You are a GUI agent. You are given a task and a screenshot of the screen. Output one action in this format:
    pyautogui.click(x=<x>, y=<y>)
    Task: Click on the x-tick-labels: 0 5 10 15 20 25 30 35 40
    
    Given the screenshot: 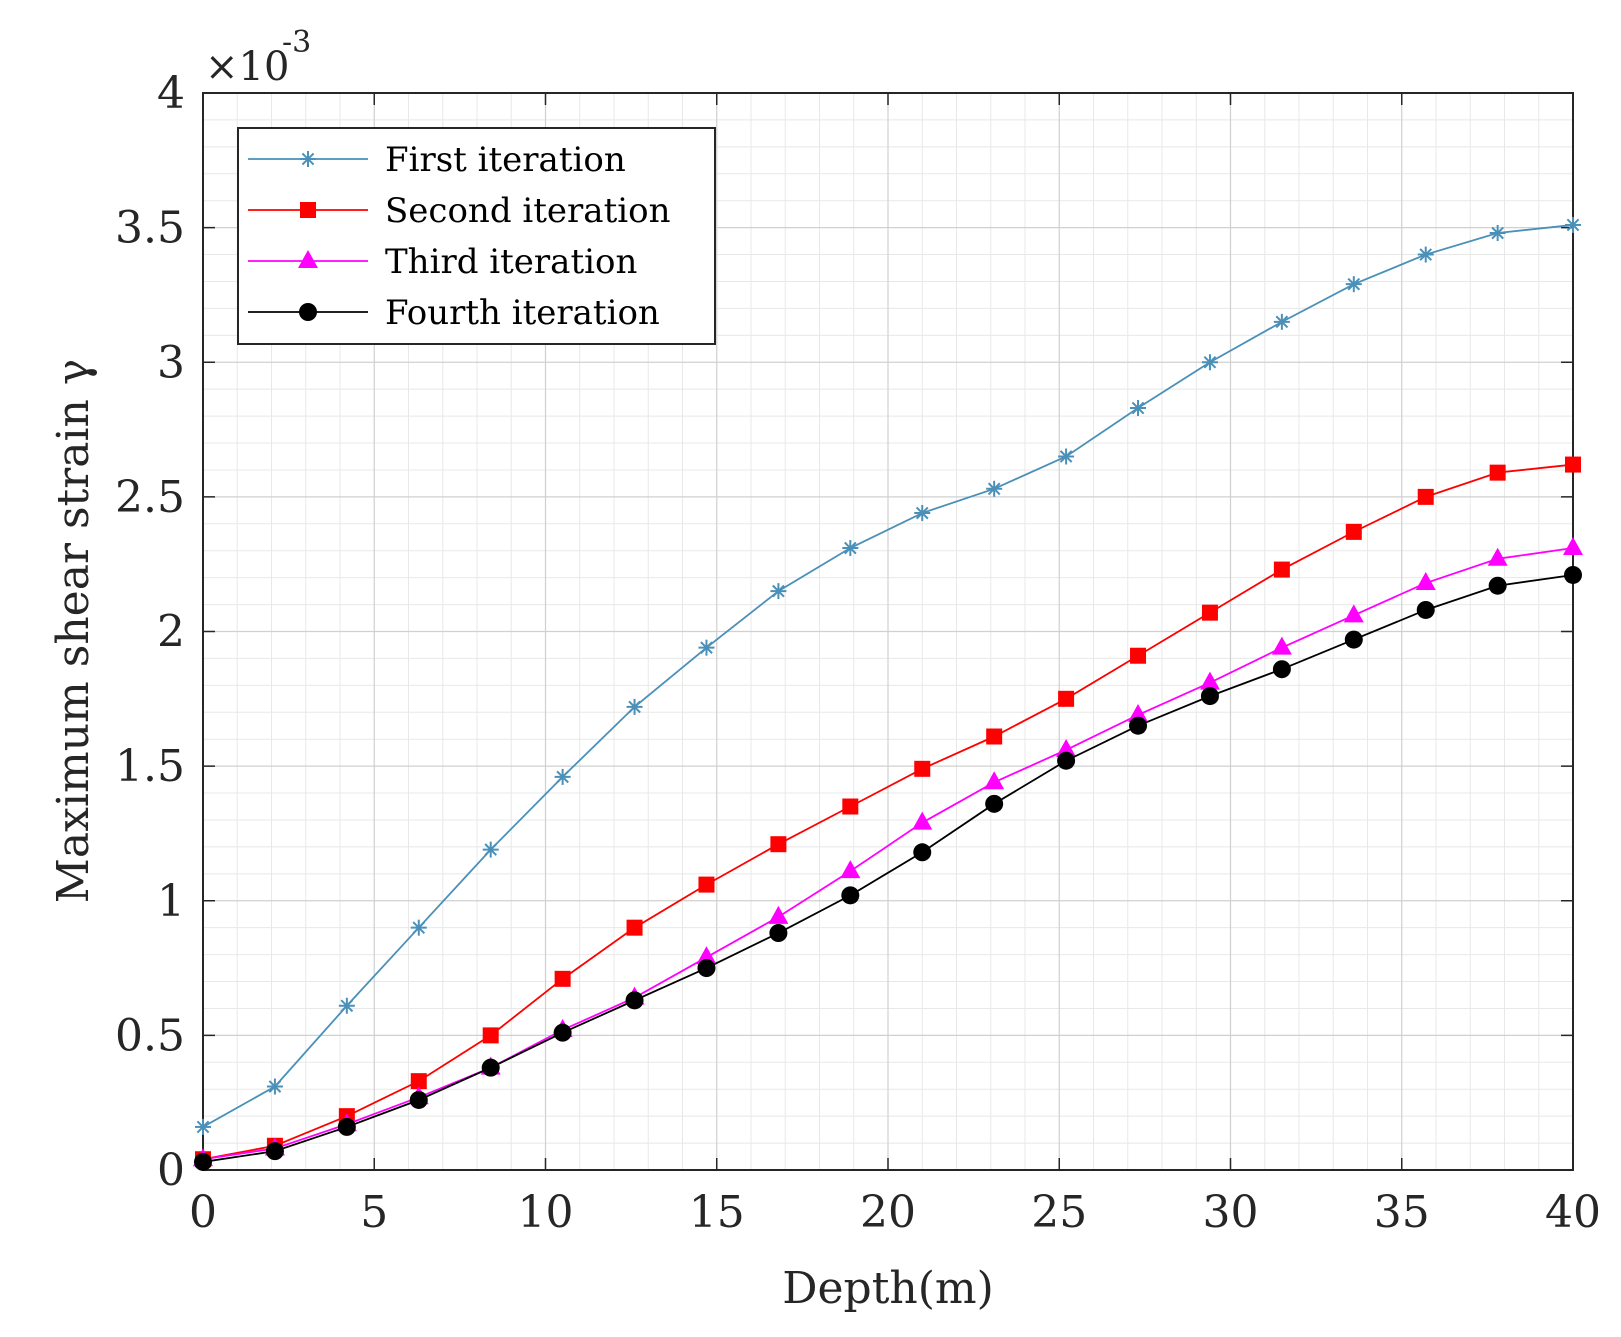 What is the action you would take?
    pyautogui.click(x=895, y=1212)
    